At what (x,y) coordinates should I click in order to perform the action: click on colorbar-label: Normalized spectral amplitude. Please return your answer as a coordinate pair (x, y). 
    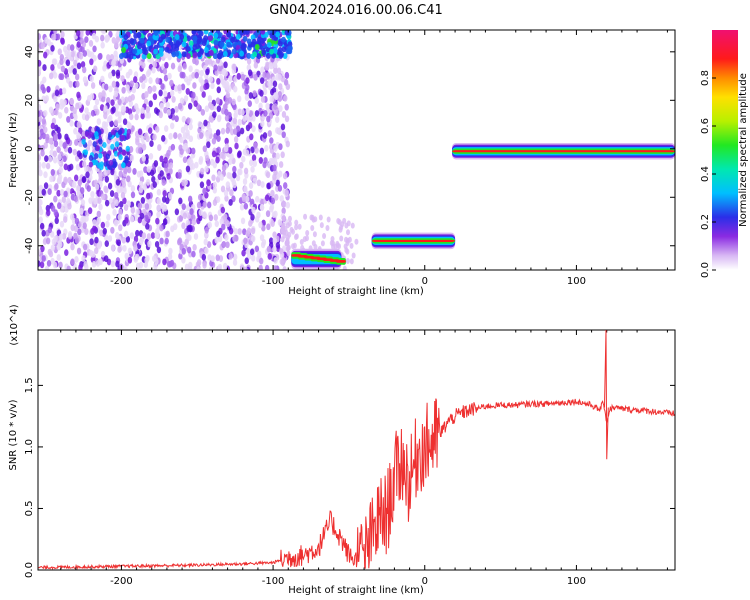
    Looking at the image, I should click on (743, 150).